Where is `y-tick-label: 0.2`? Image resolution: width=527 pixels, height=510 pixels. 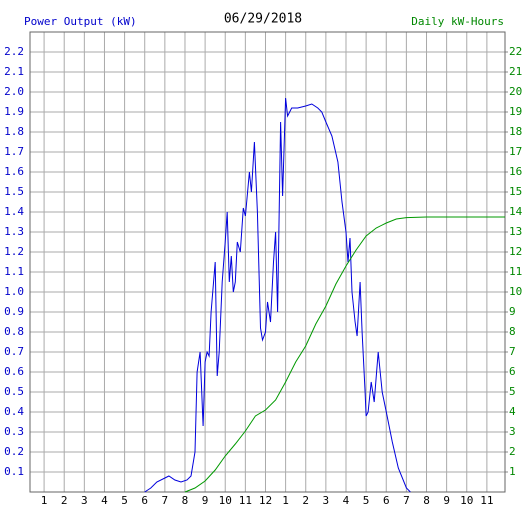 y-tick-label: 0.2 is located at coordinates (14, 451).